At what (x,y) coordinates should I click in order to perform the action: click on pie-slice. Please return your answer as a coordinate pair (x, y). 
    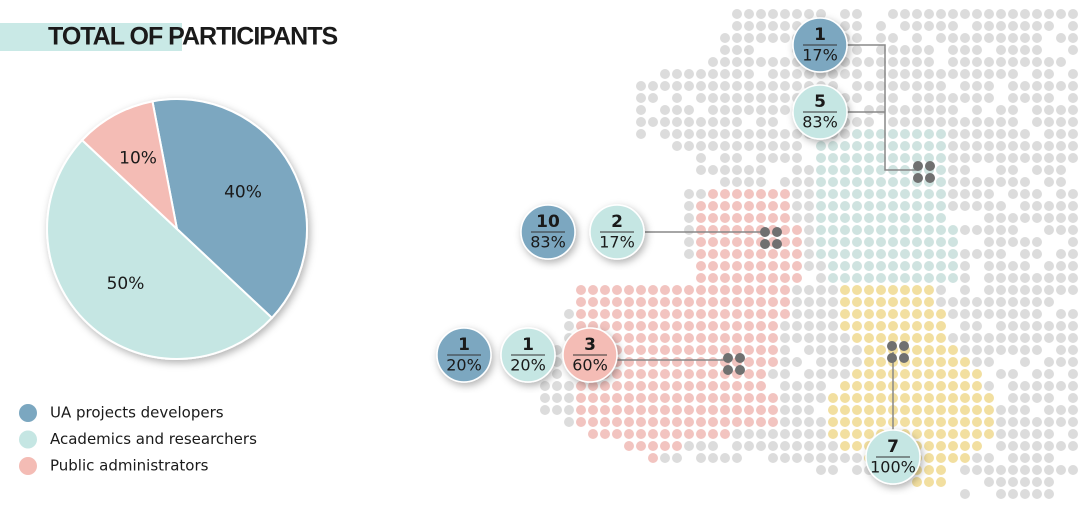
    Looking at the image, I should click on (129, 166).